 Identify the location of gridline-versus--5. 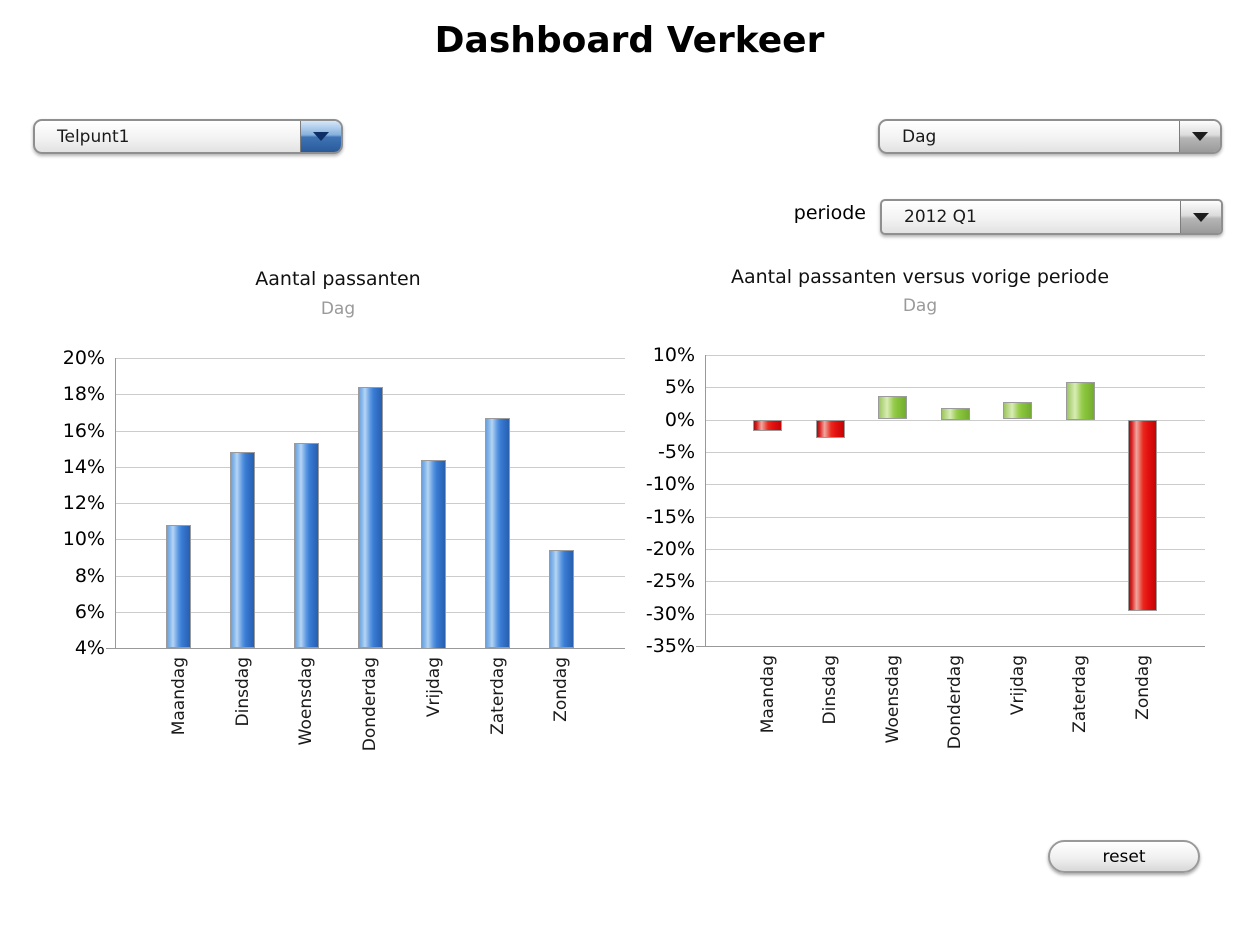
(955, 452).